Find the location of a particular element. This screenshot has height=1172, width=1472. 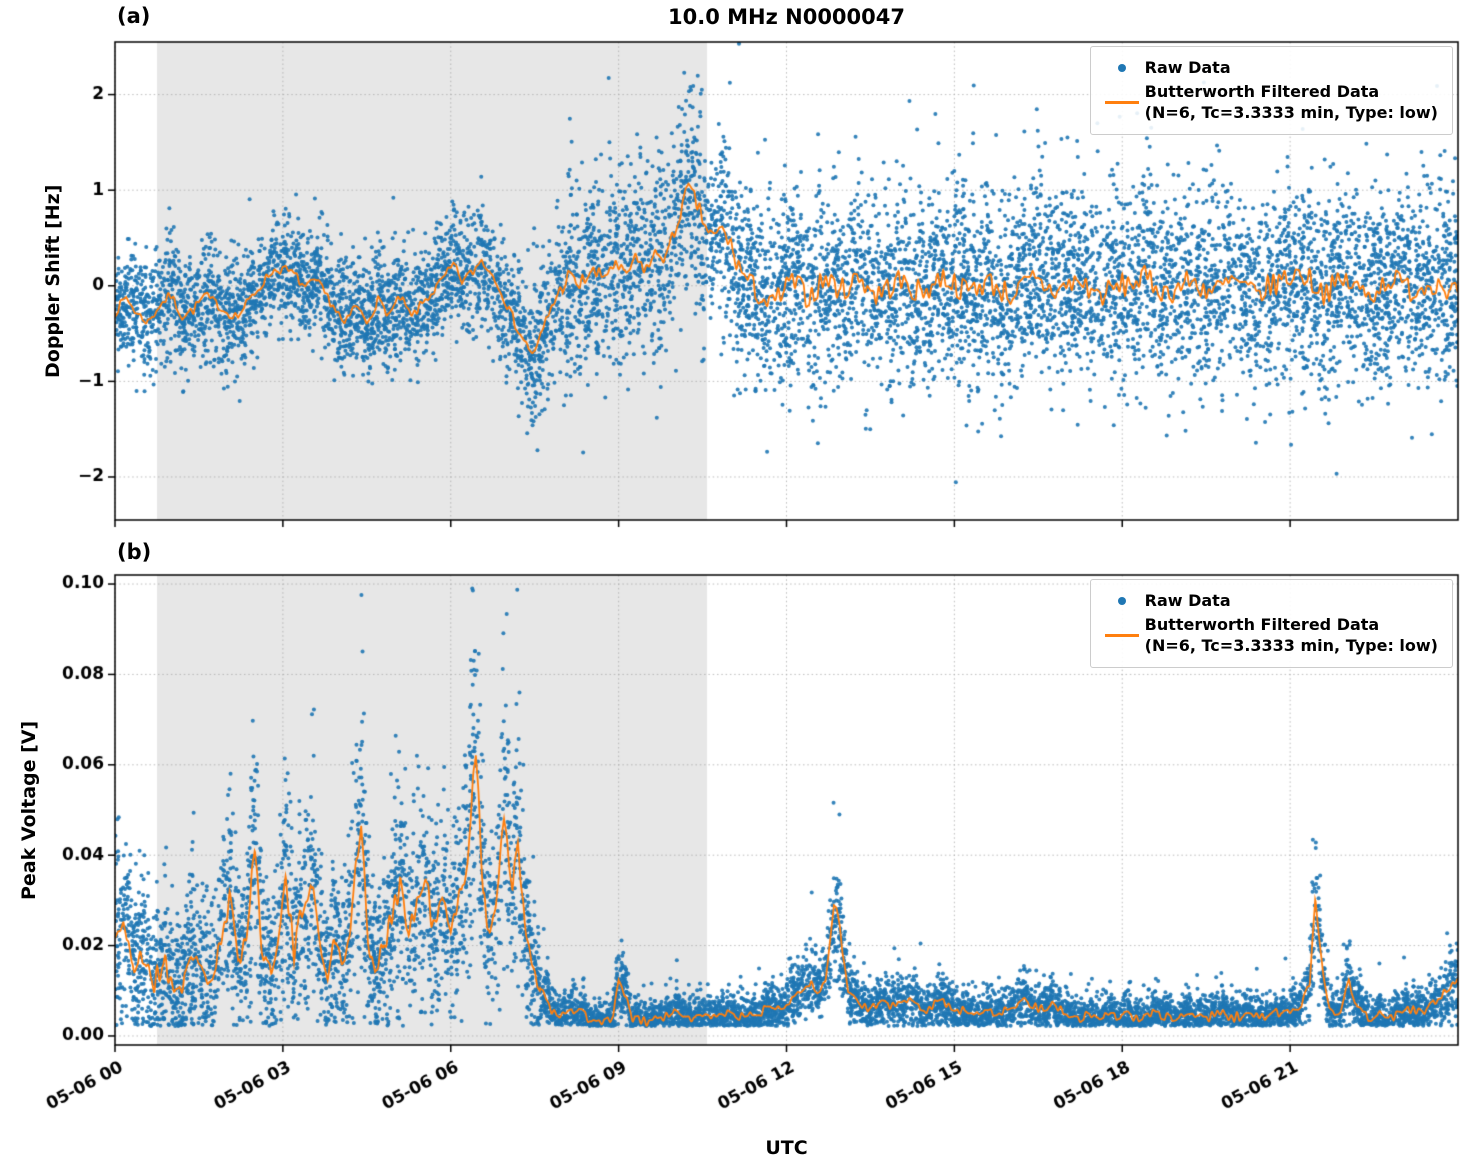

figure-title: 10.0 MHz N0000047 is located at coordinates (786, 17).